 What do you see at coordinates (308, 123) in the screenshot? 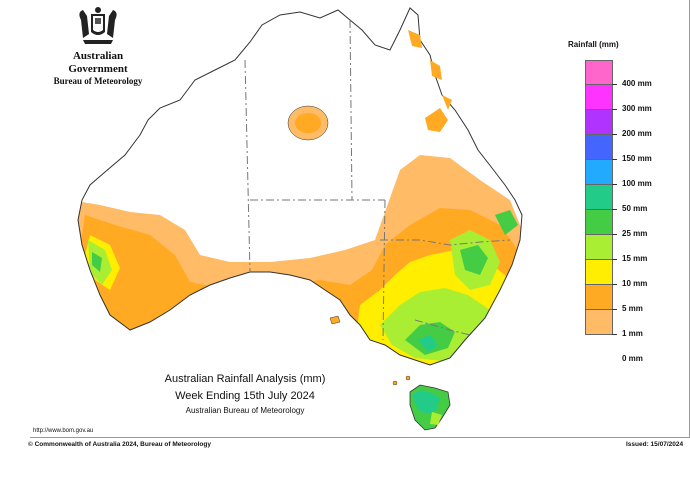
I see `central-rain-patch-inner` at bounding box center [308, 123].